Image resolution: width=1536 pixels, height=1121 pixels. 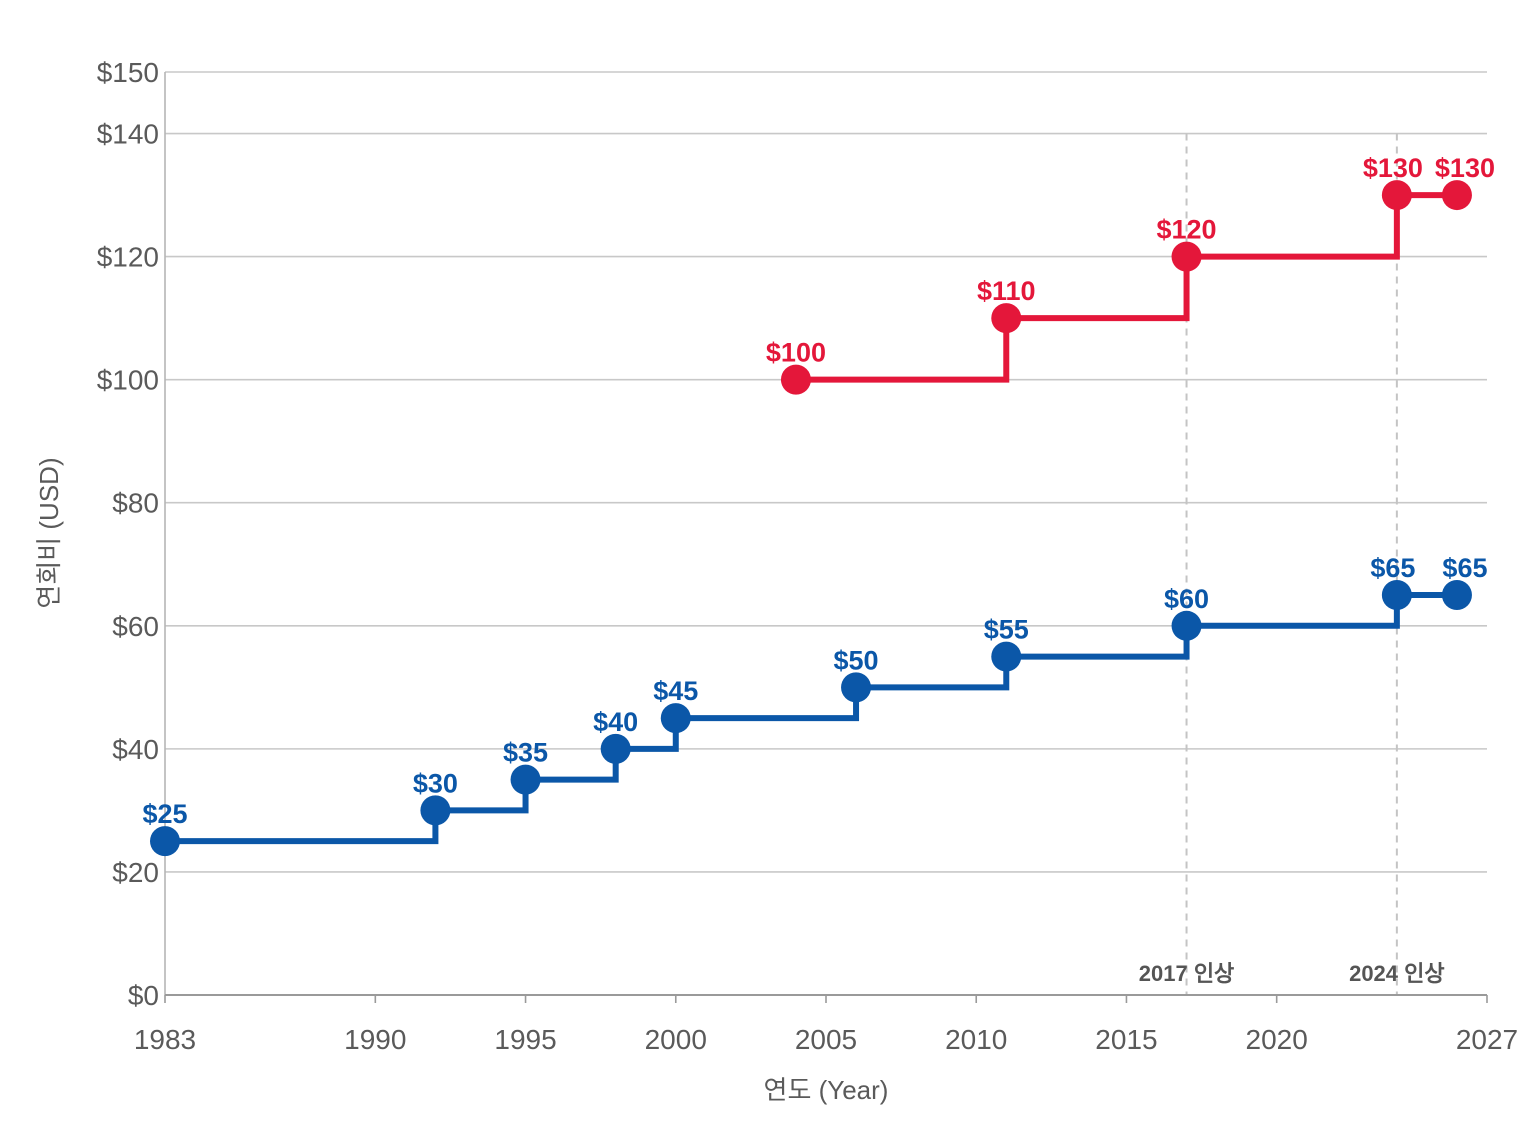 What do you see at coordinates (1126, 287) in the screenshot?
I see `series-step-line` at bounding box center [1126, 287].